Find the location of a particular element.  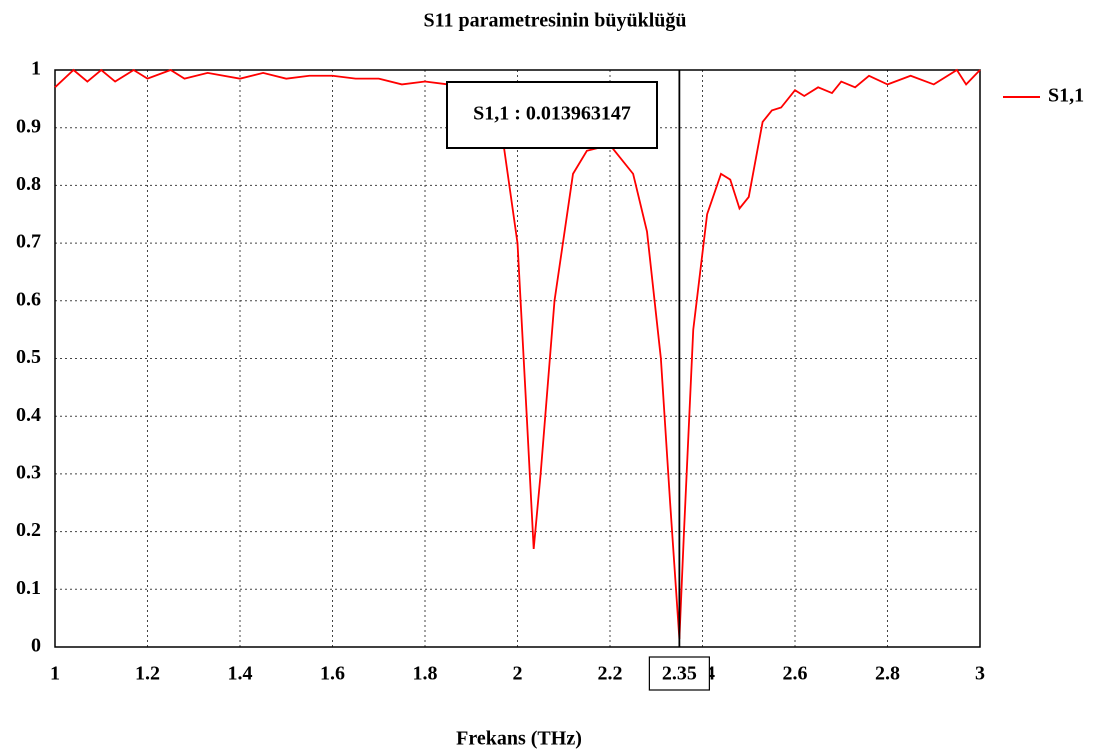

x-tick-label: 1 is located at coordinates (55, 674).